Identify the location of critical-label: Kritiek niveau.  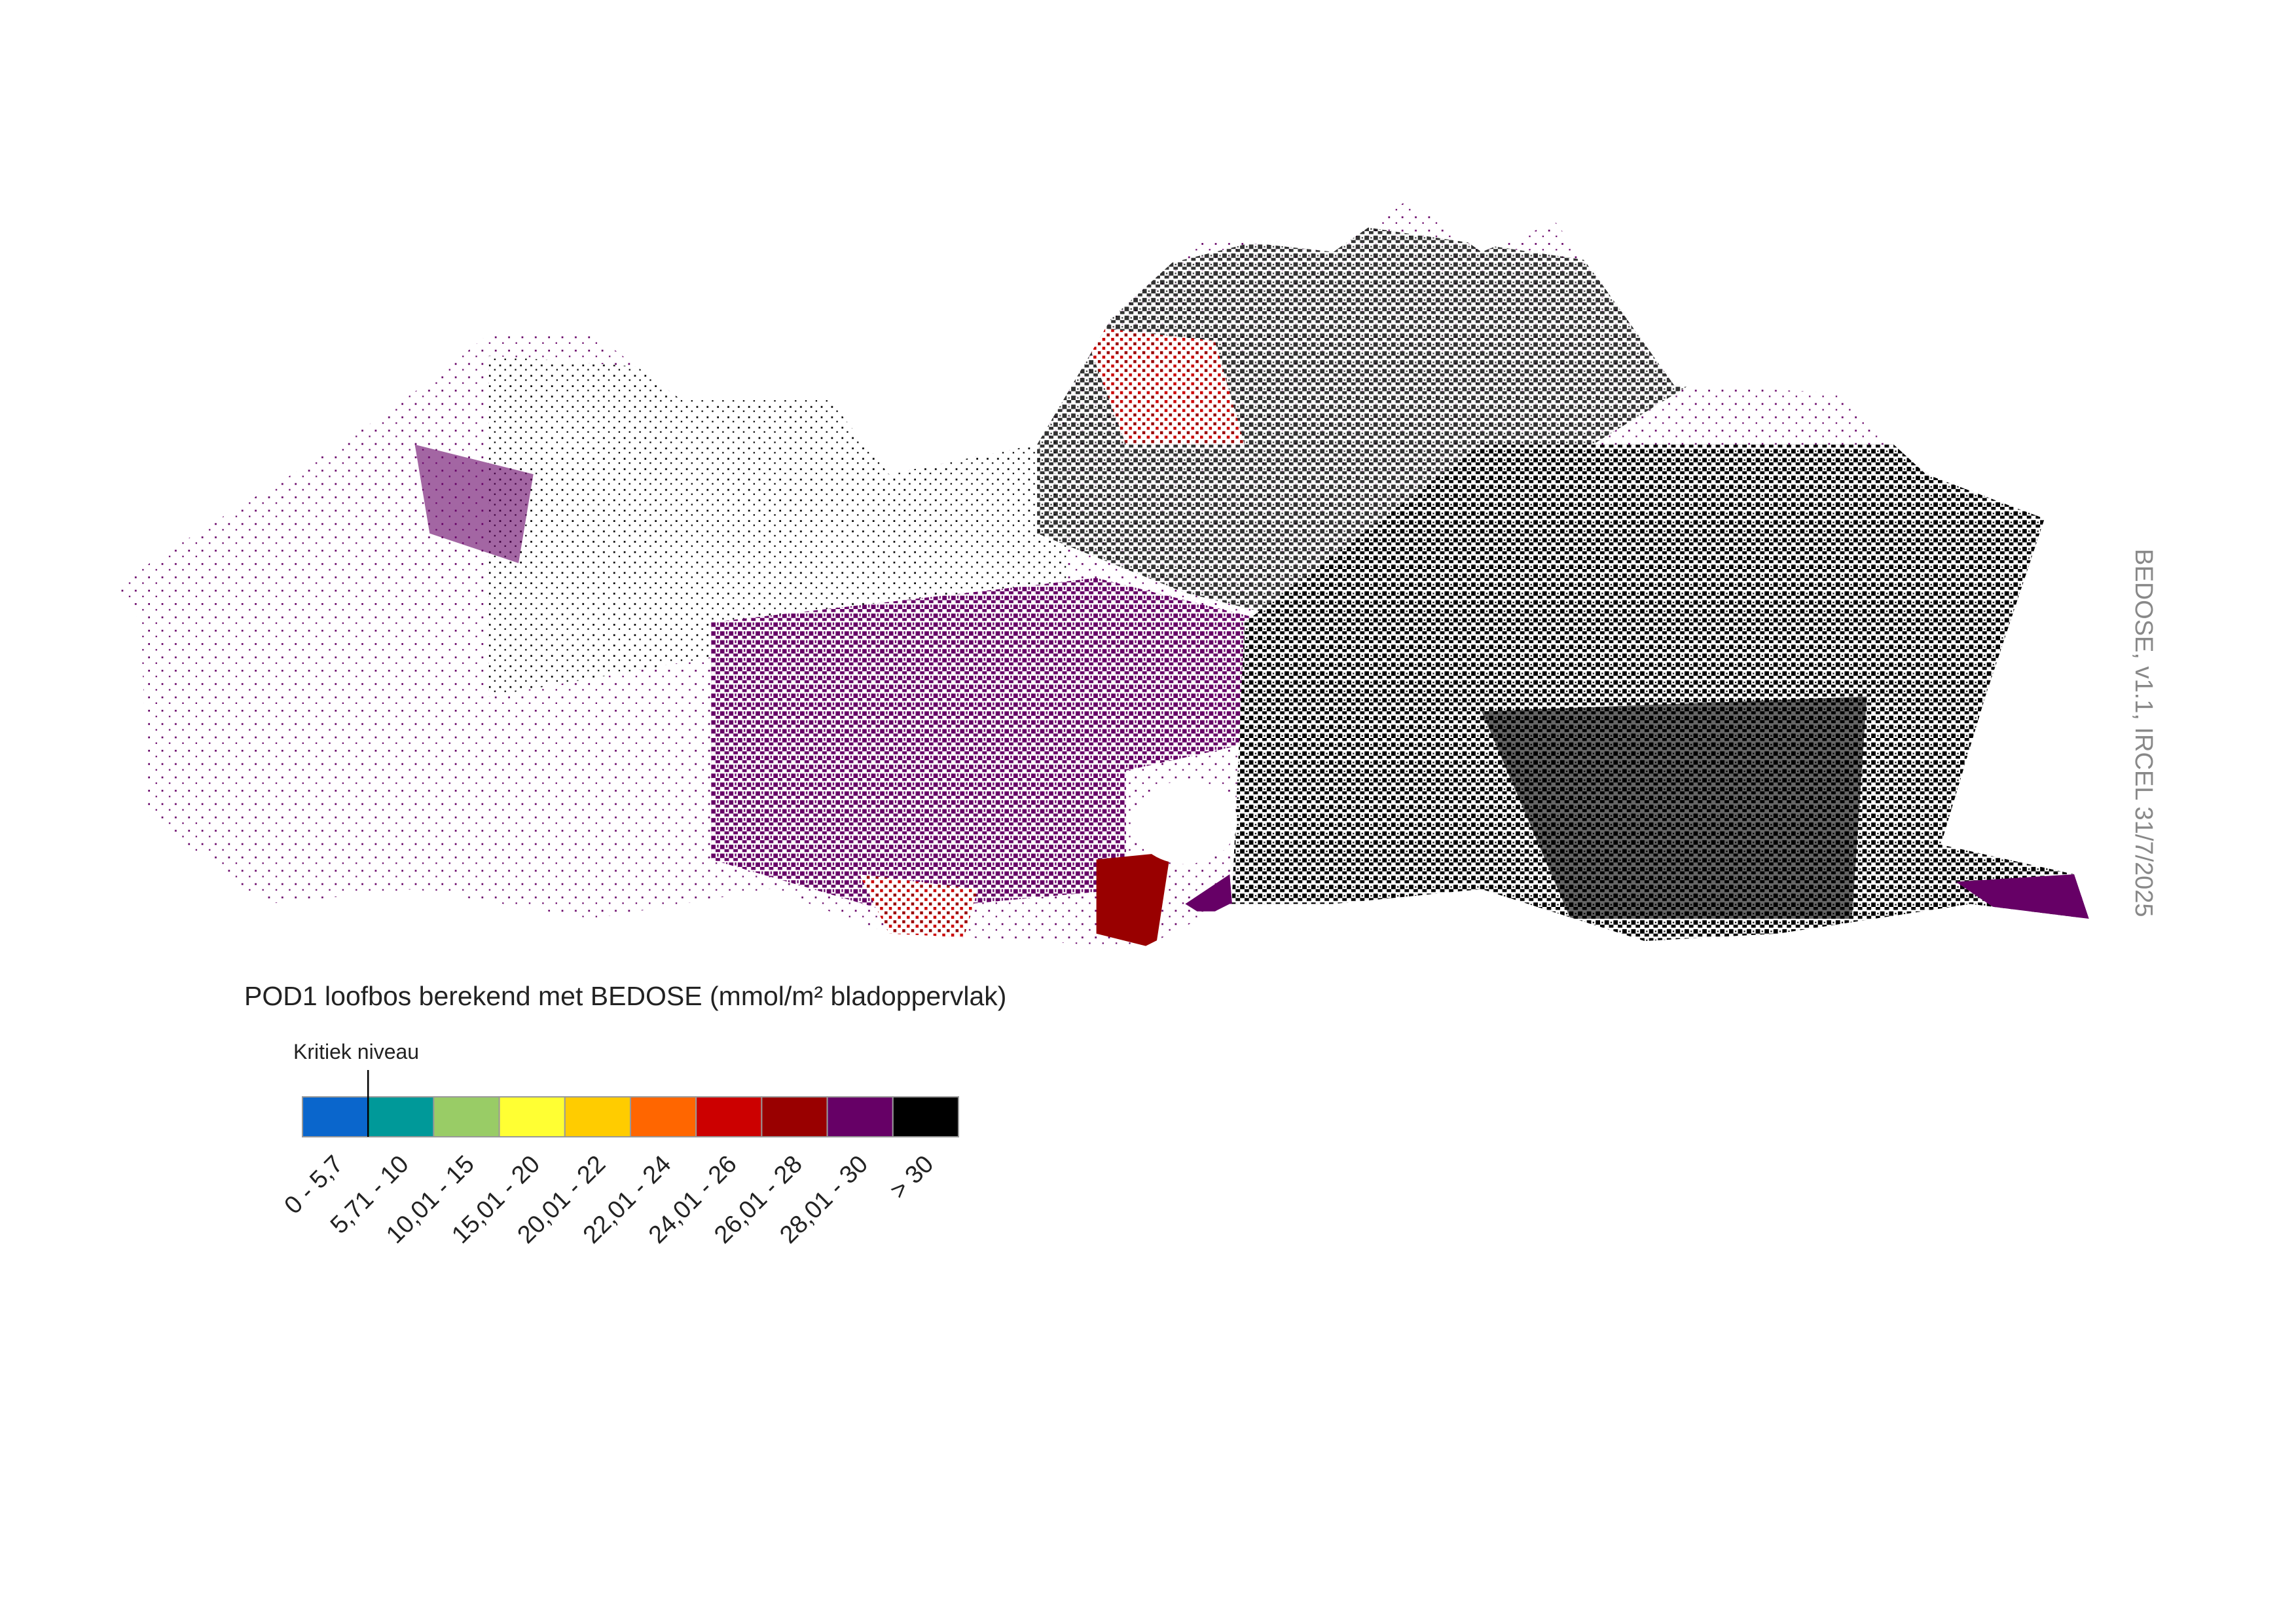
(356, 1051).